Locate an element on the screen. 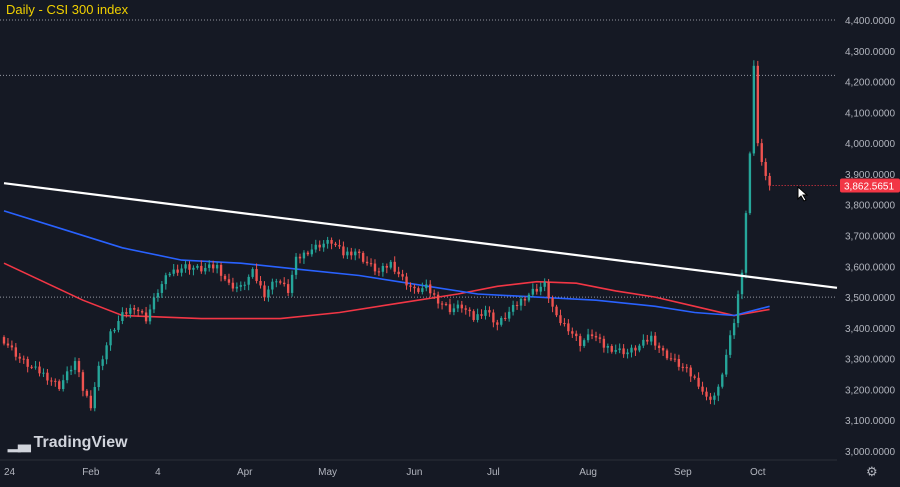 The height and width of the screenshot is (487, 900). y-tick-label: 3,000.0000 is located at coordinates (870, 452).